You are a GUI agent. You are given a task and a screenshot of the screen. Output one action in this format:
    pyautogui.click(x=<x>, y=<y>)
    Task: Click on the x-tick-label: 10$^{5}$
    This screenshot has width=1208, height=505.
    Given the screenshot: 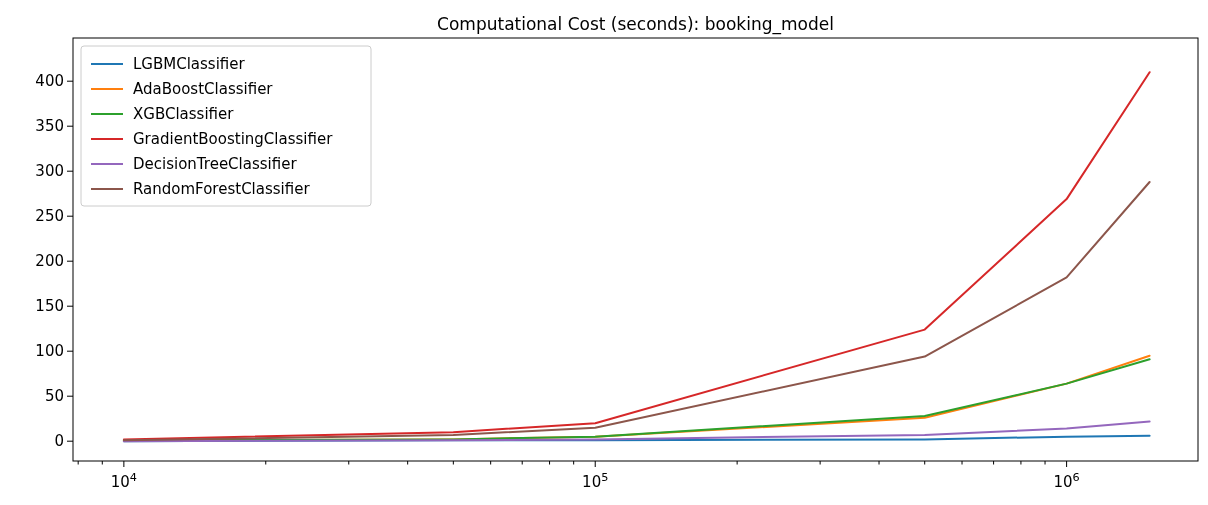 What is the action you would take?
    pyautogui.click(x=595, y=480)
    